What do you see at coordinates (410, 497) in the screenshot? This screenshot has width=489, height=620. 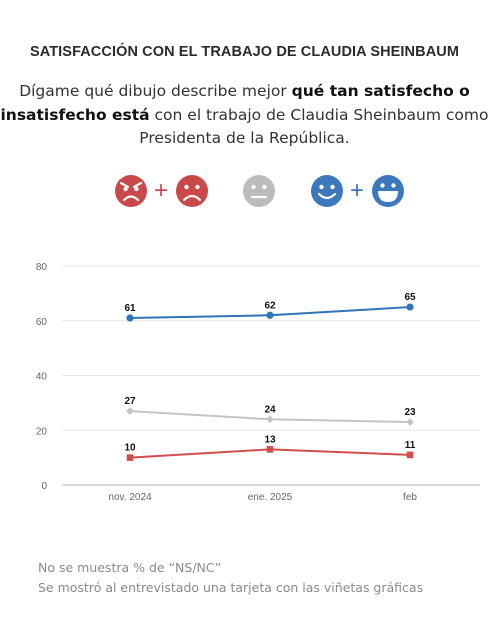 I see `x-tick-label: feb` at bounding box center [410, 497].